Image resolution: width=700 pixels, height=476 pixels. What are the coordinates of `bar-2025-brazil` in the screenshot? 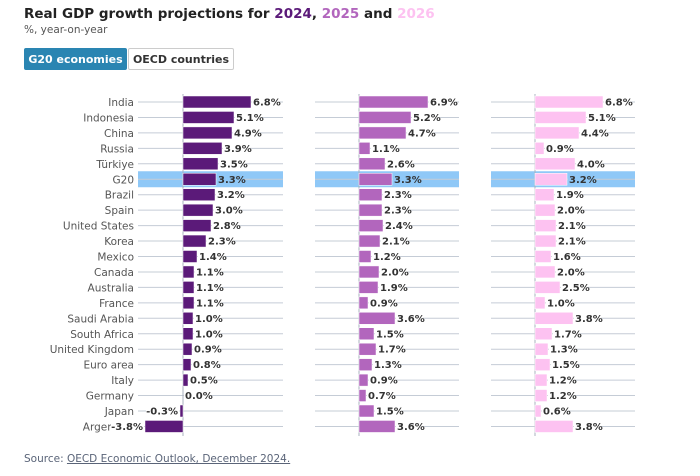 It's located at (370, 194).